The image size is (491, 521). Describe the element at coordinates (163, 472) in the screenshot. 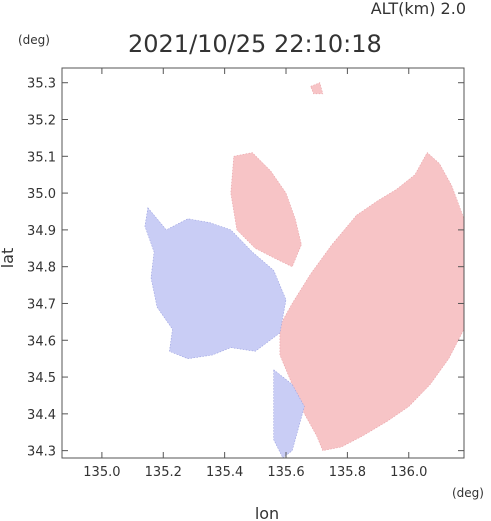

I see `x-tick-label: 135.2` at that location.